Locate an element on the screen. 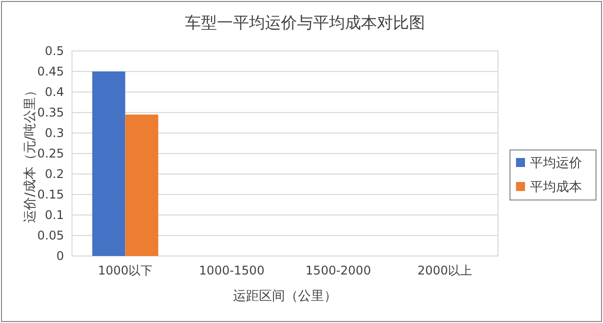 This screenshot has width=603, height=323. y-tick-label: 0 is located at coordinates (60, 255).